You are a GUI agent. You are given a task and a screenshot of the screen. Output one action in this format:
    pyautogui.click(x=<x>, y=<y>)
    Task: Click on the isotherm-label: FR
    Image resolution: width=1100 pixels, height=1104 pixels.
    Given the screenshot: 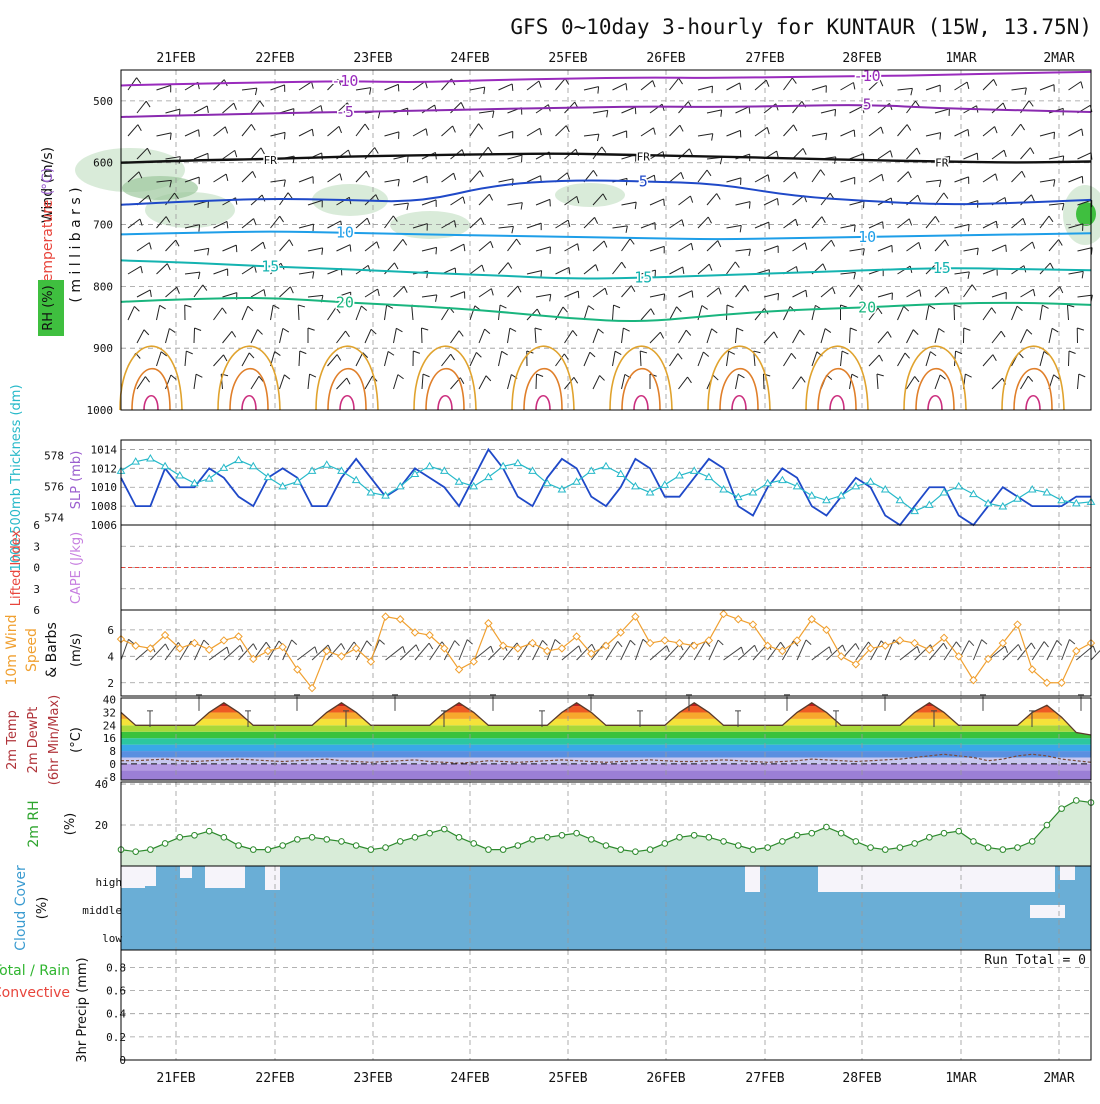 What is the action you would take?
    pyautogui.click(x=942, y=162)
    